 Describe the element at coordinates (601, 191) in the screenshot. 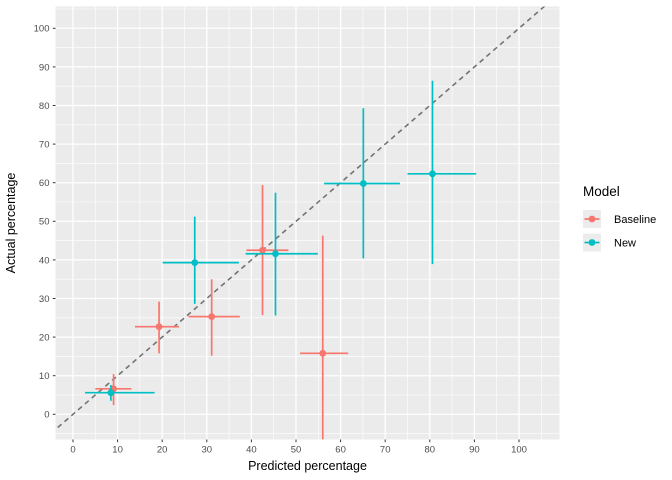

I see `legend-title: Model` at that location.